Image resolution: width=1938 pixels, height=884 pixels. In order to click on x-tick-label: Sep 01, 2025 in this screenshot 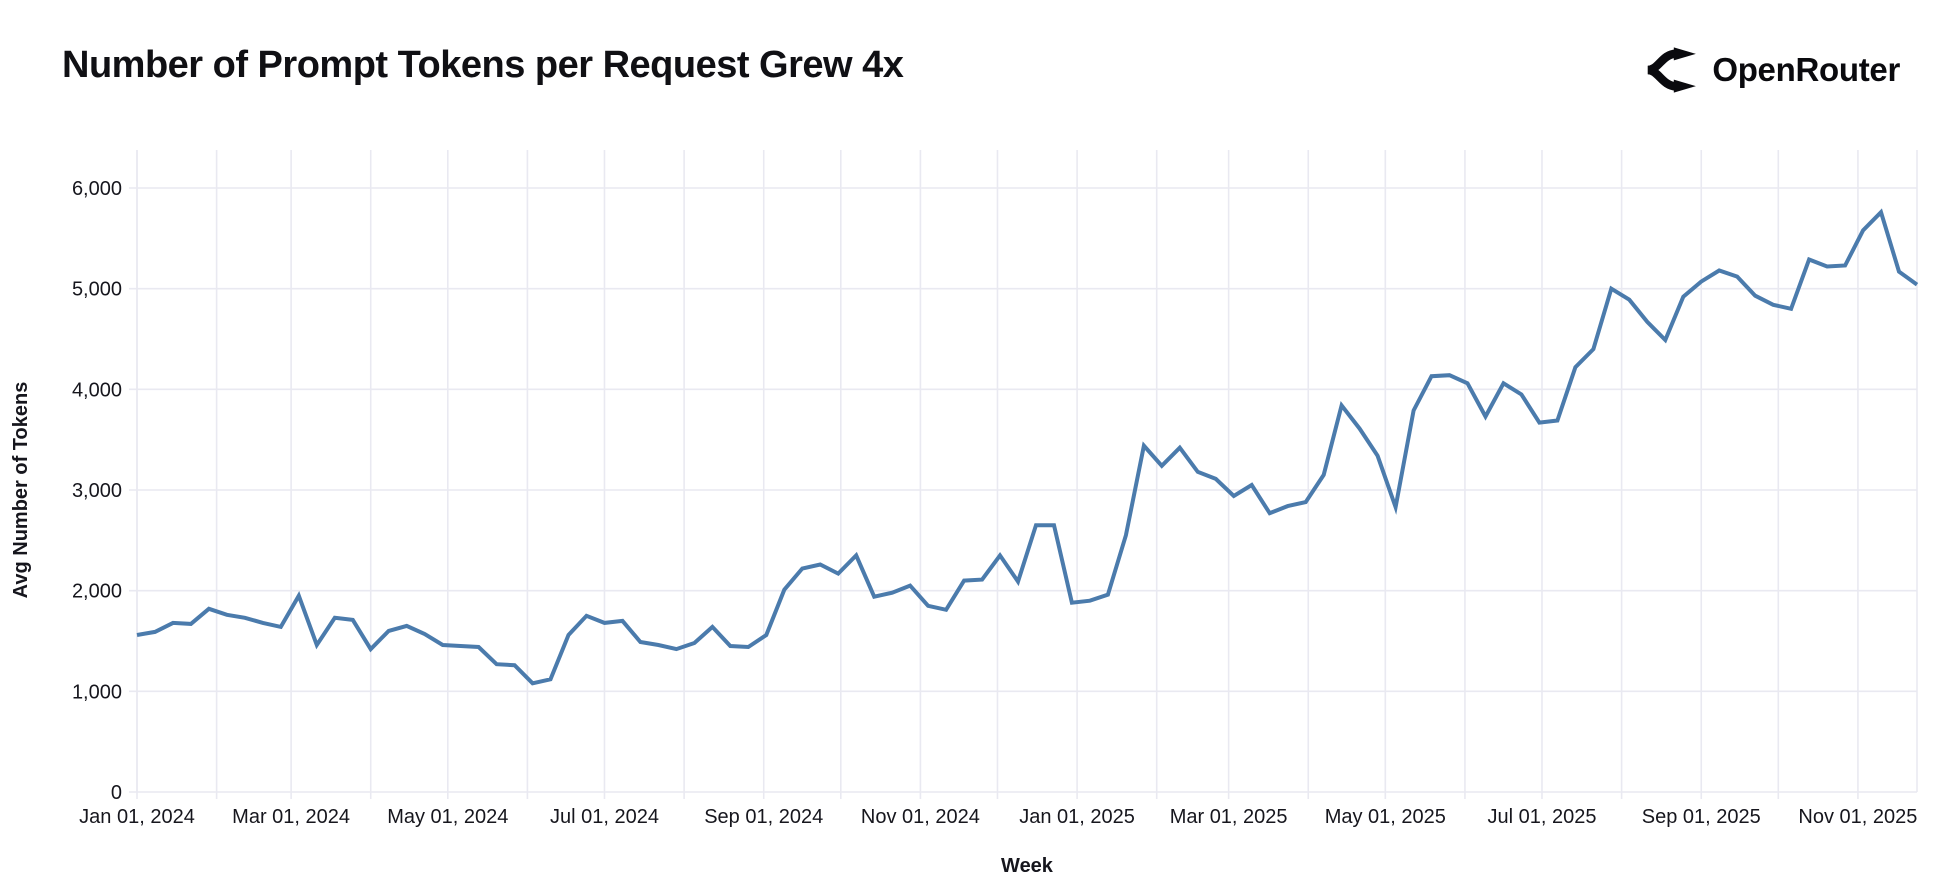, I will do `click(1701, 817)`.